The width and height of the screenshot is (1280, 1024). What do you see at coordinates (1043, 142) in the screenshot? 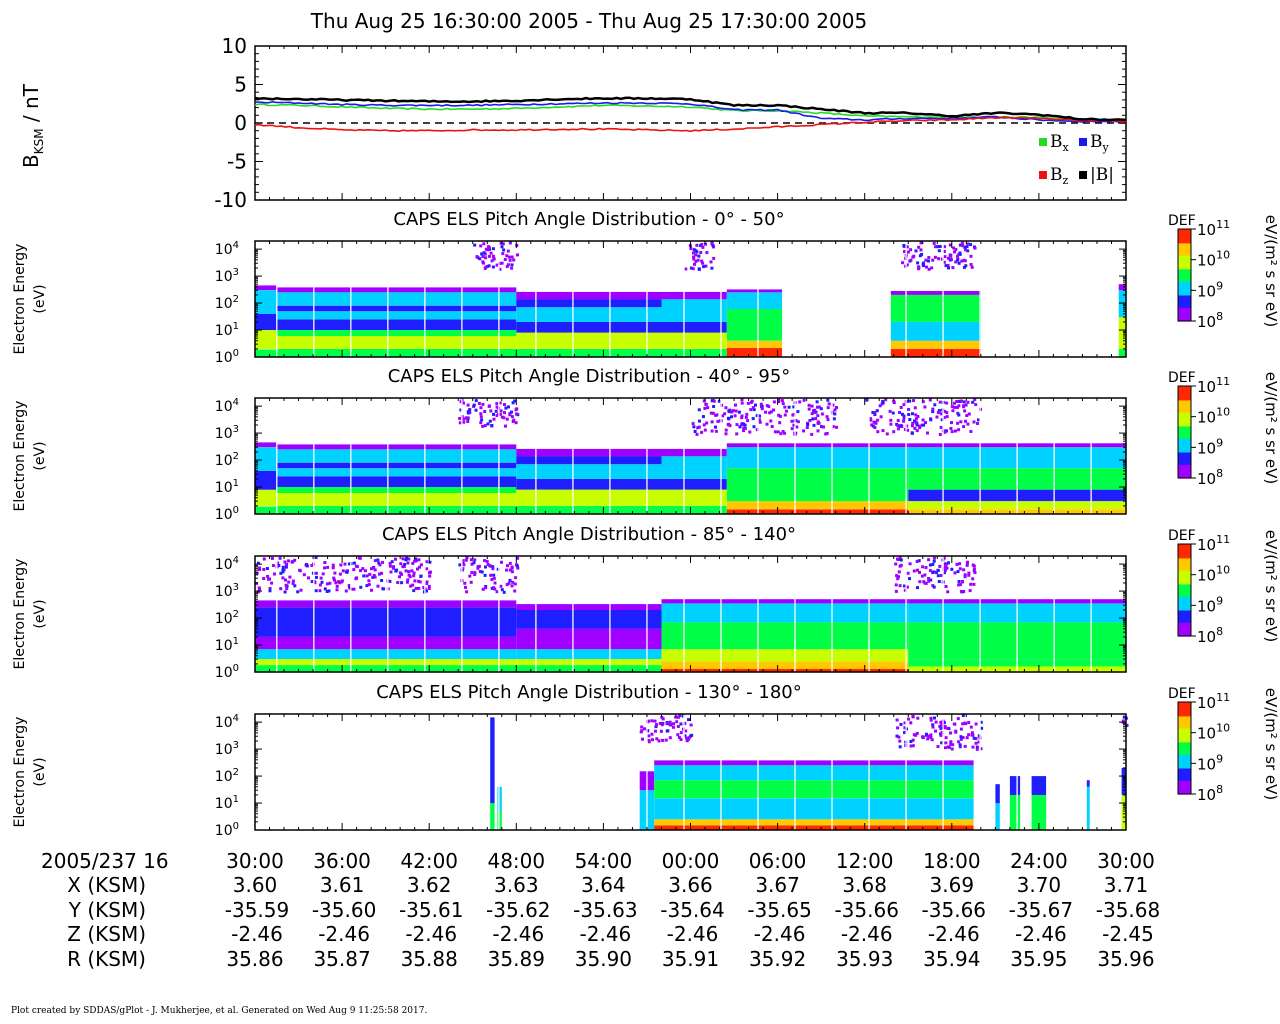
I see `legend-swatch-x` at bounding box center [1043, 142].